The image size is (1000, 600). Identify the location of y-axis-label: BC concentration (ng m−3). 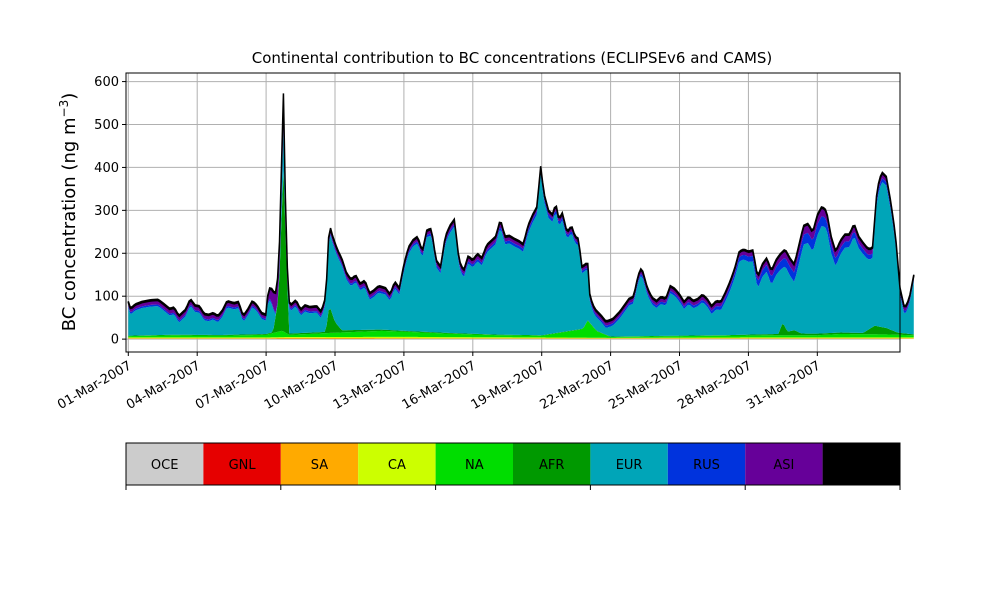
(68, 212).